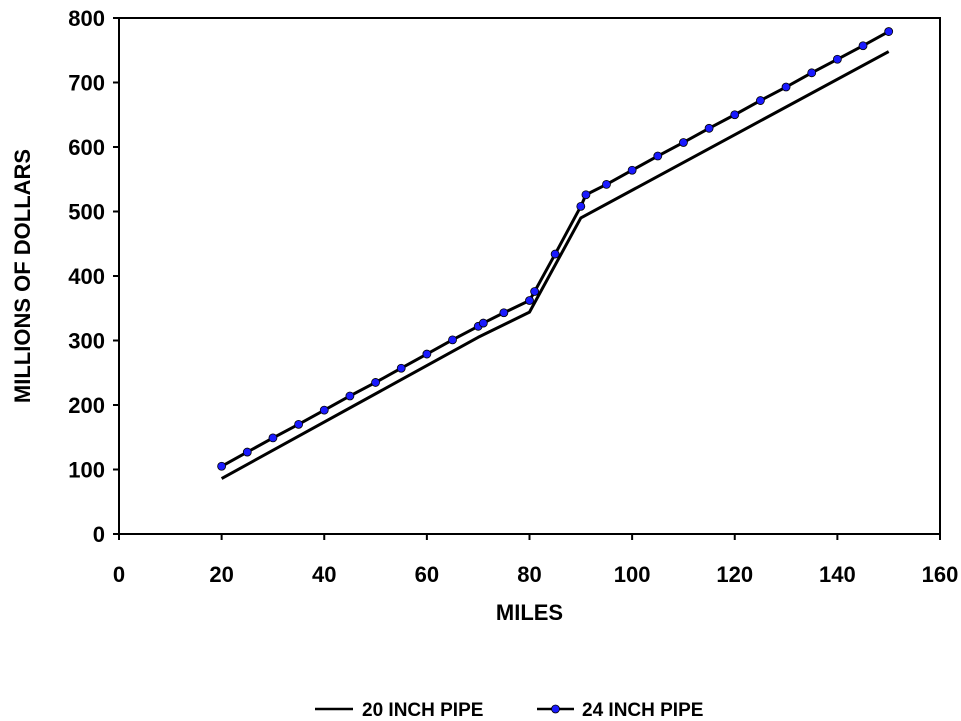 This screenshot has height=721, width=961. What do you see at coordinates (632, 574) in the screenshot?
I see `x-tick-label: 100` at bounding box center [632, 574].